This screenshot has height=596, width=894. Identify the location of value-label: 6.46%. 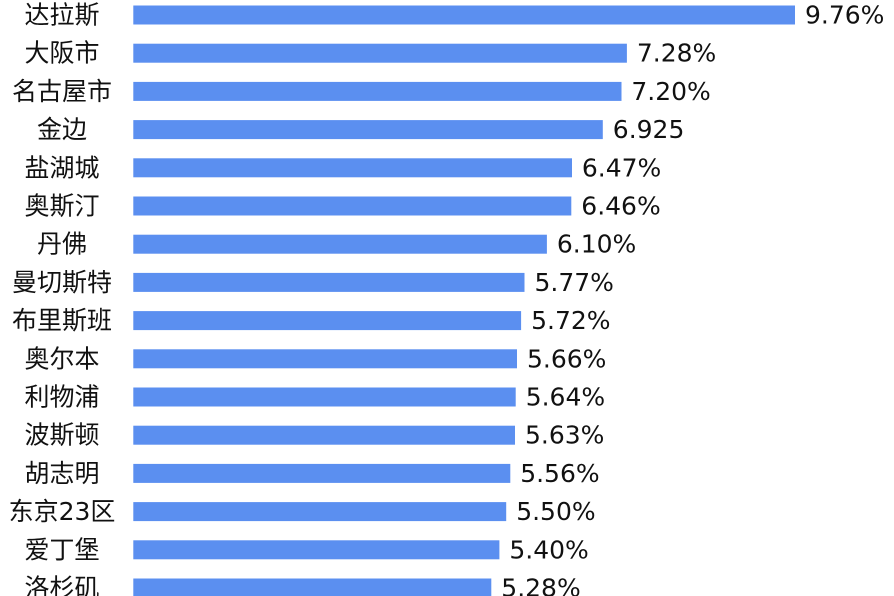
(620, 206).